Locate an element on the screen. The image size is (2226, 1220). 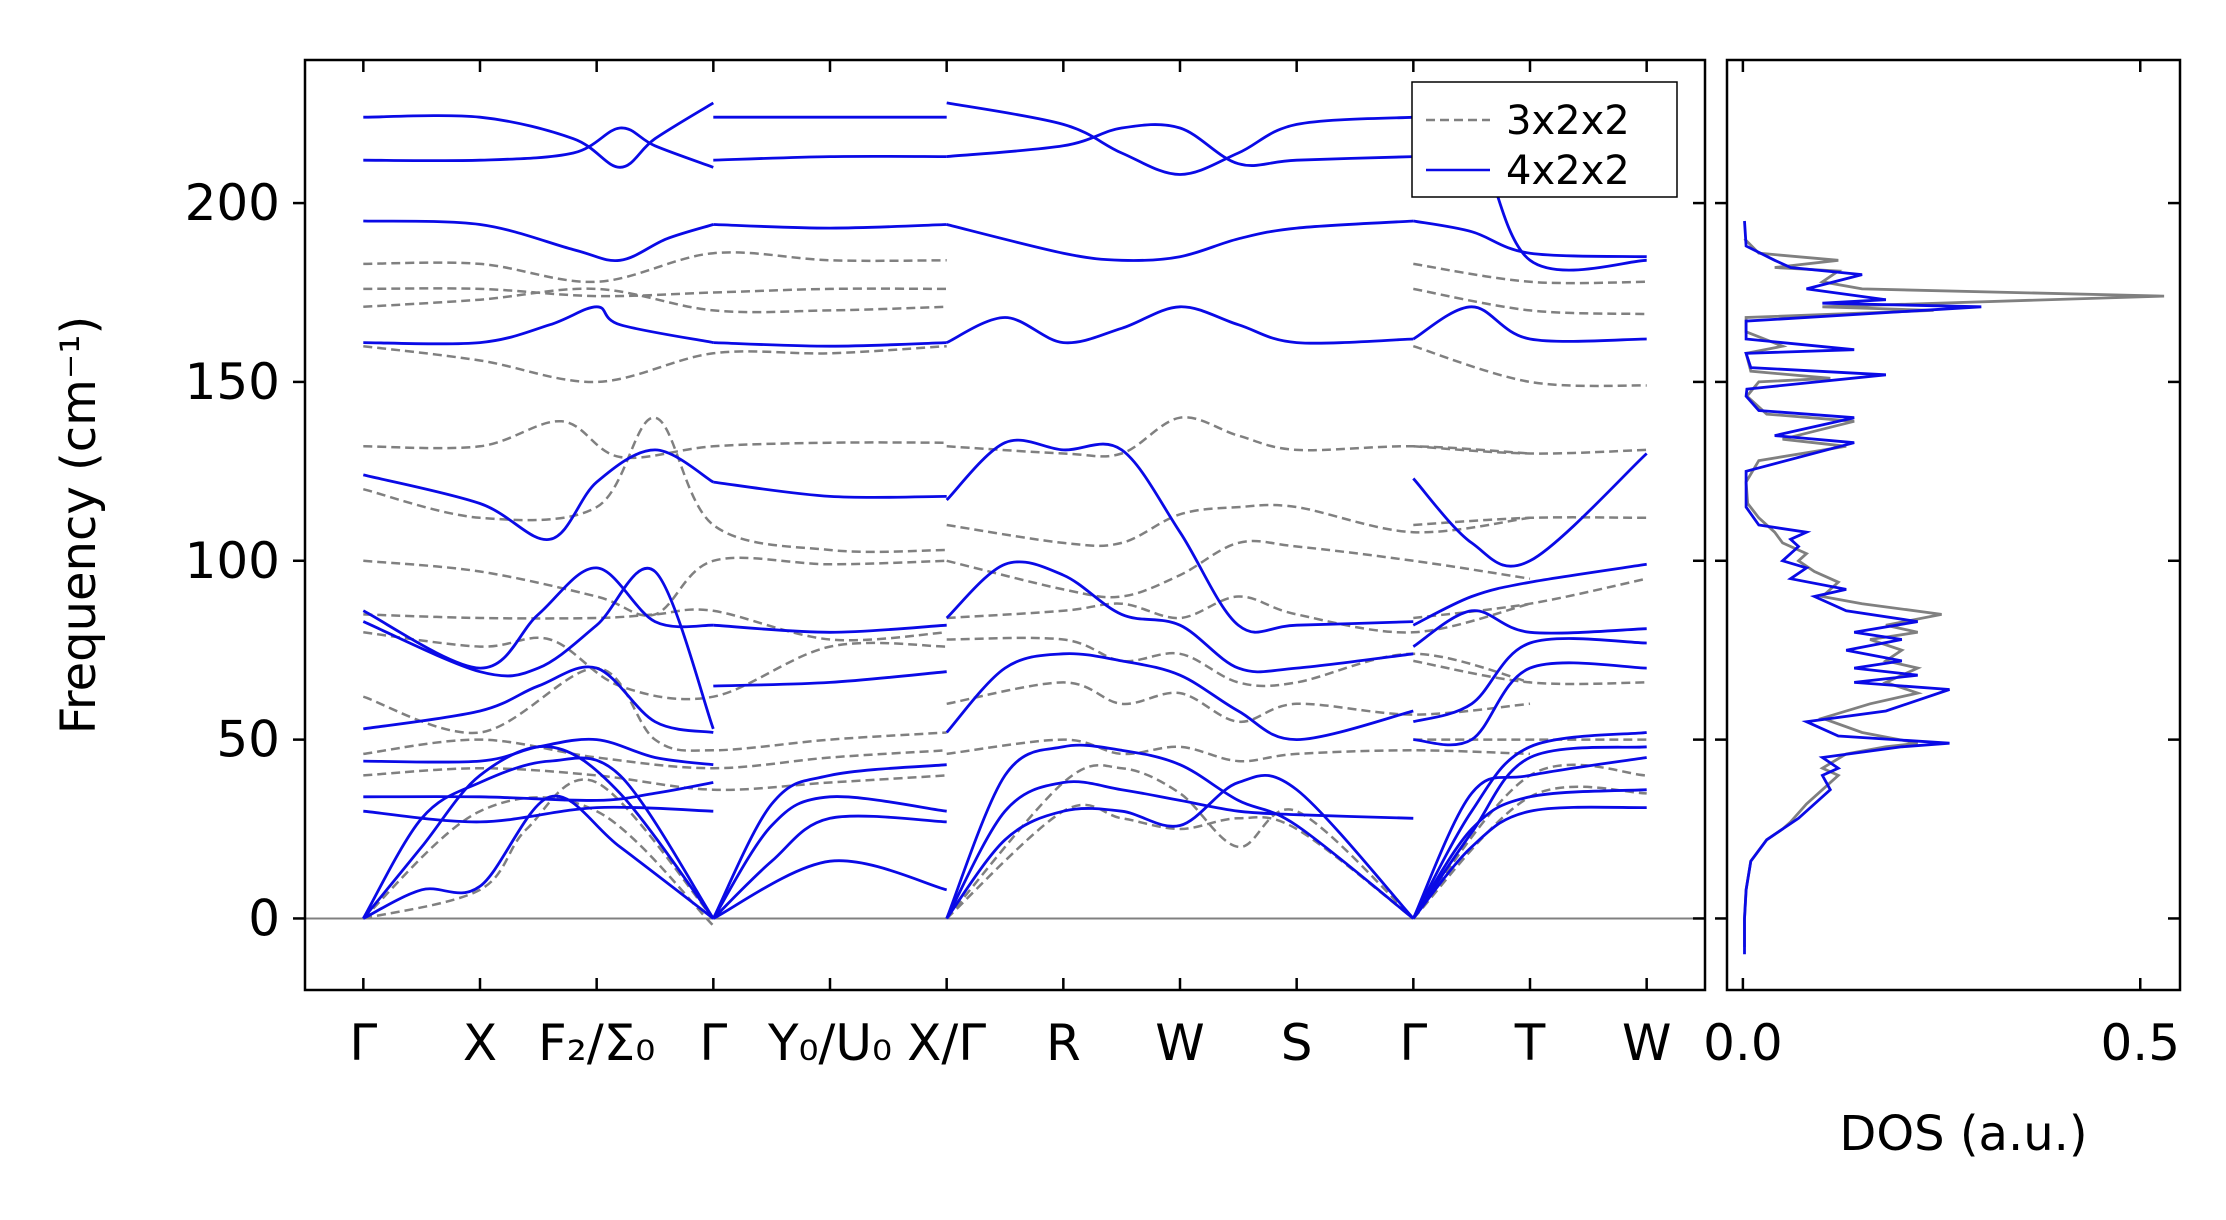
dos-curve-3x2x2 is located at coordinates (1954, 592).